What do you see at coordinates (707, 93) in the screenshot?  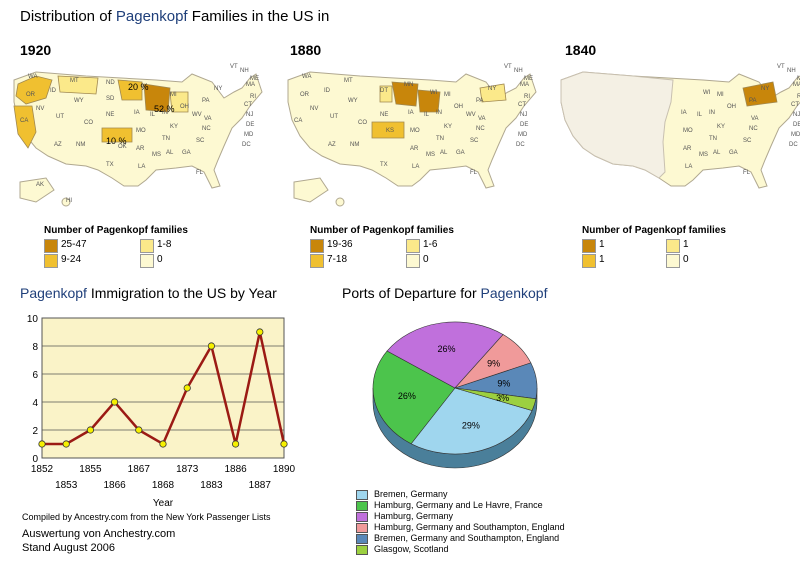 I see `state-label: WI` at bounding box center [707, 93].